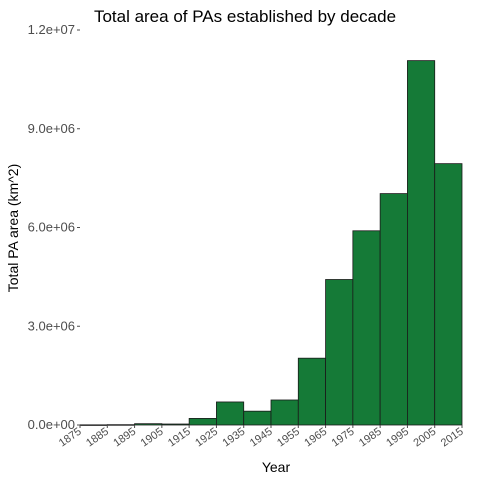  I want to click on y-tick-label: 6.0e+06, so click(51, 227).